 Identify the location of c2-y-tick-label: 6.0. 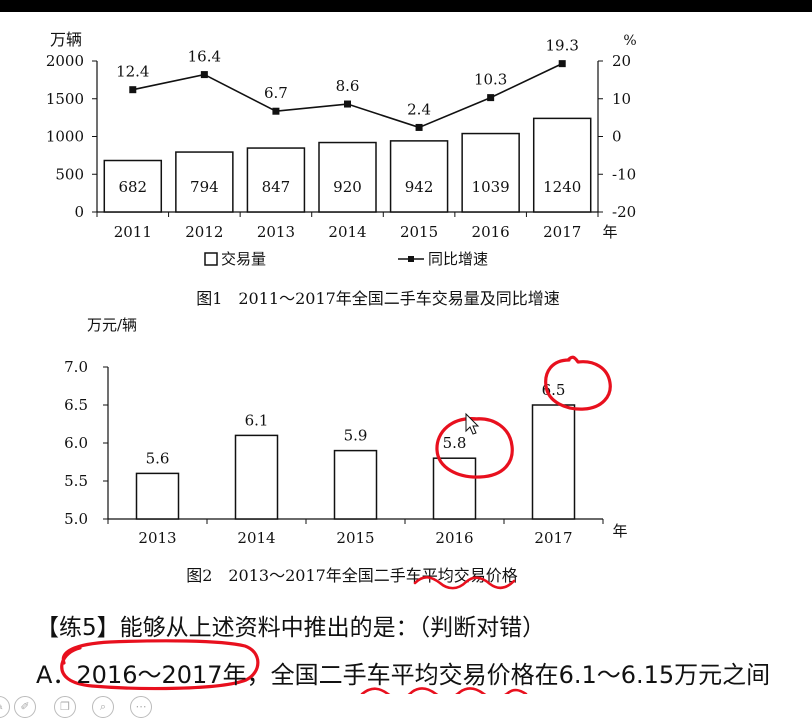
(76, 443).